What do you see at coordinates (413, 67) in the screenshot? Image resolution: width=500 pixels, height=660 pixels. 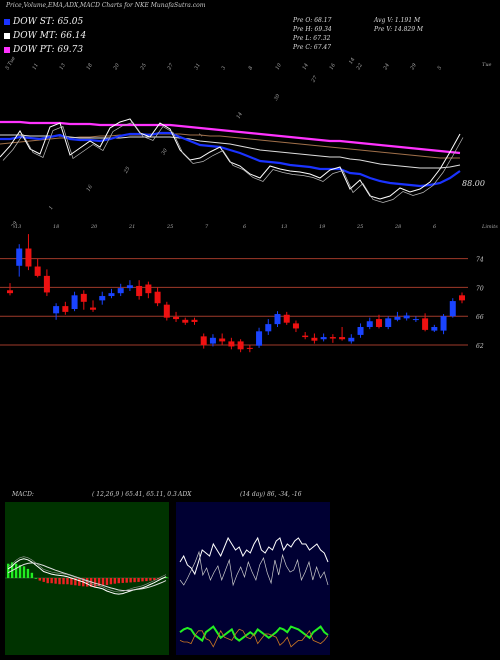 I see `ema-top-tick: 29` at bounding box center [413, 67].